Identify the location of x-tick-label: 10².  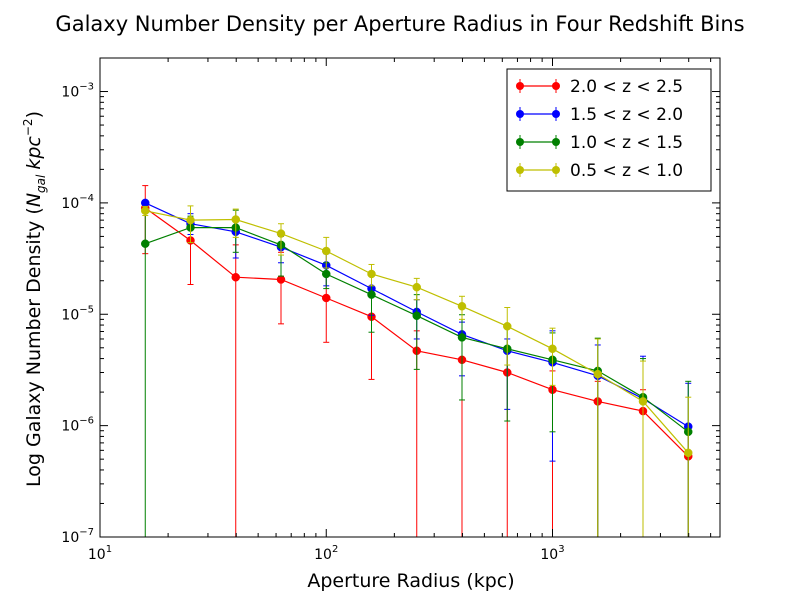
(326, 553).